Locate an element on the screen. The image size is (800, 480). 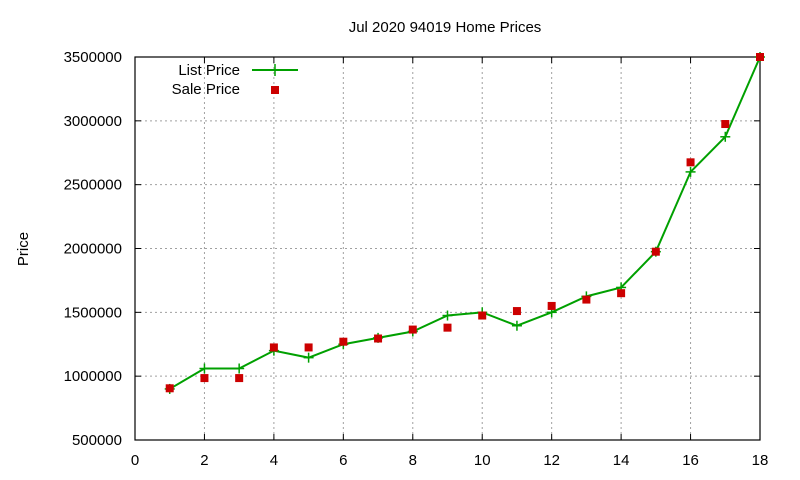
y-tick-label: 3000000 is located at coordinates (93, 121).